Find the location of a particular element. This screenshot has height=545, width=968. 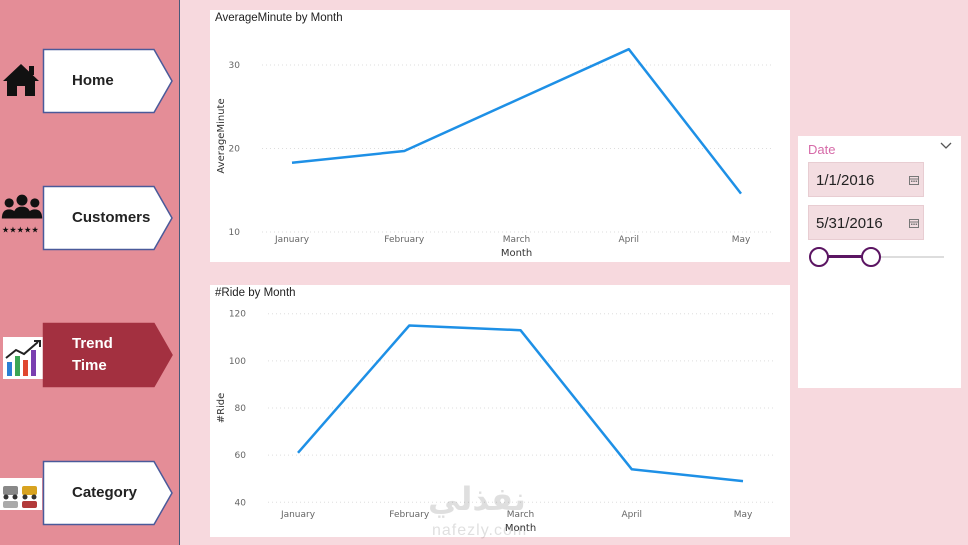

y-tick-label: 60 is located at coordinates (241, 456).